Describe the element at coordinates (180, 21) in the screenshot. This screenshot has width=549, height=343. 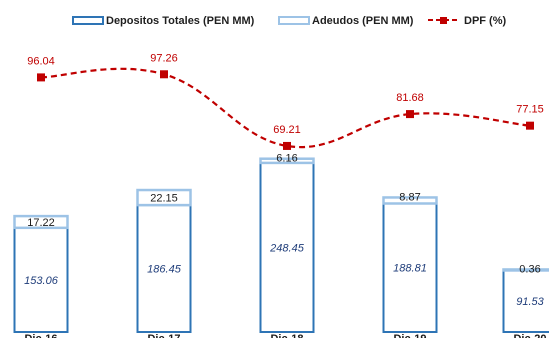
I see `legend-label-depositos: Depositos Totales (PEN MM)` at that location.